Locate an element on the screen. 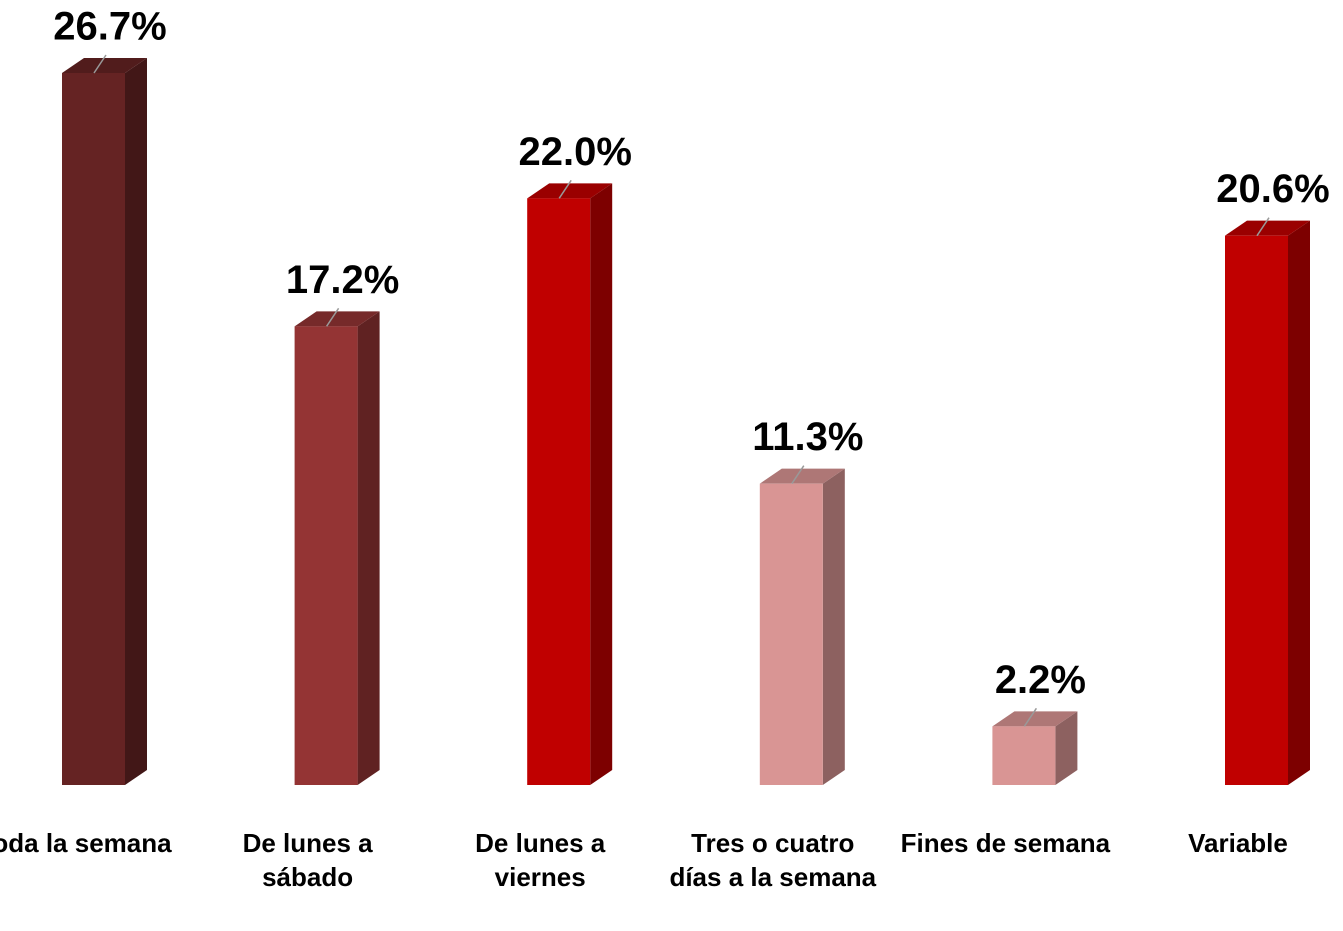 The image size is (1343, 931). x-tick-label: De lunes a viernes is located at coordinates (540, 860).